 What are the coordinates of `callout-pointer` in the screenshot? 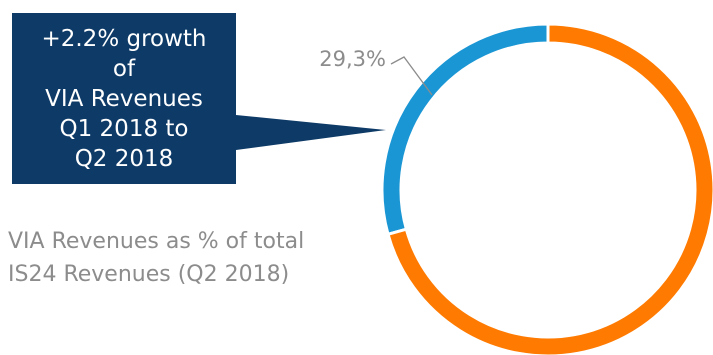 It's located at (311, 132).